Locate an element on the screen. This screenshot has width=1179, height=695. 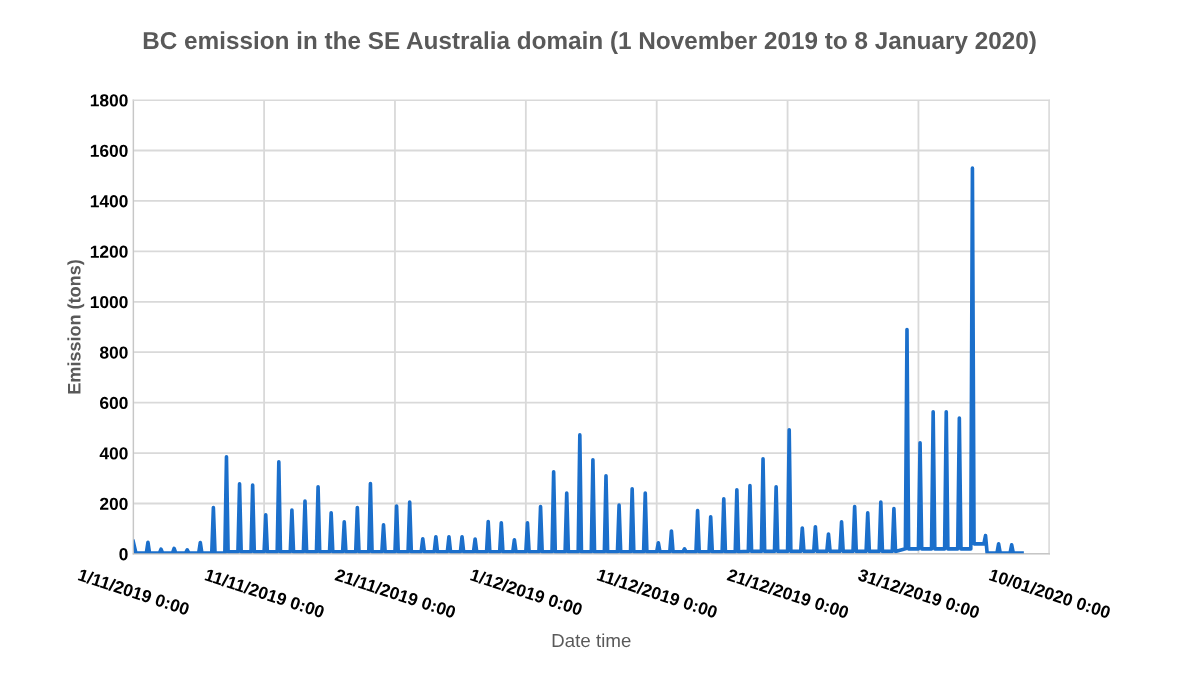
chart-title: BC emission in the SE Australia domain (1 November 2019 to 8 January 2020) is located at coordinates (589, 42).